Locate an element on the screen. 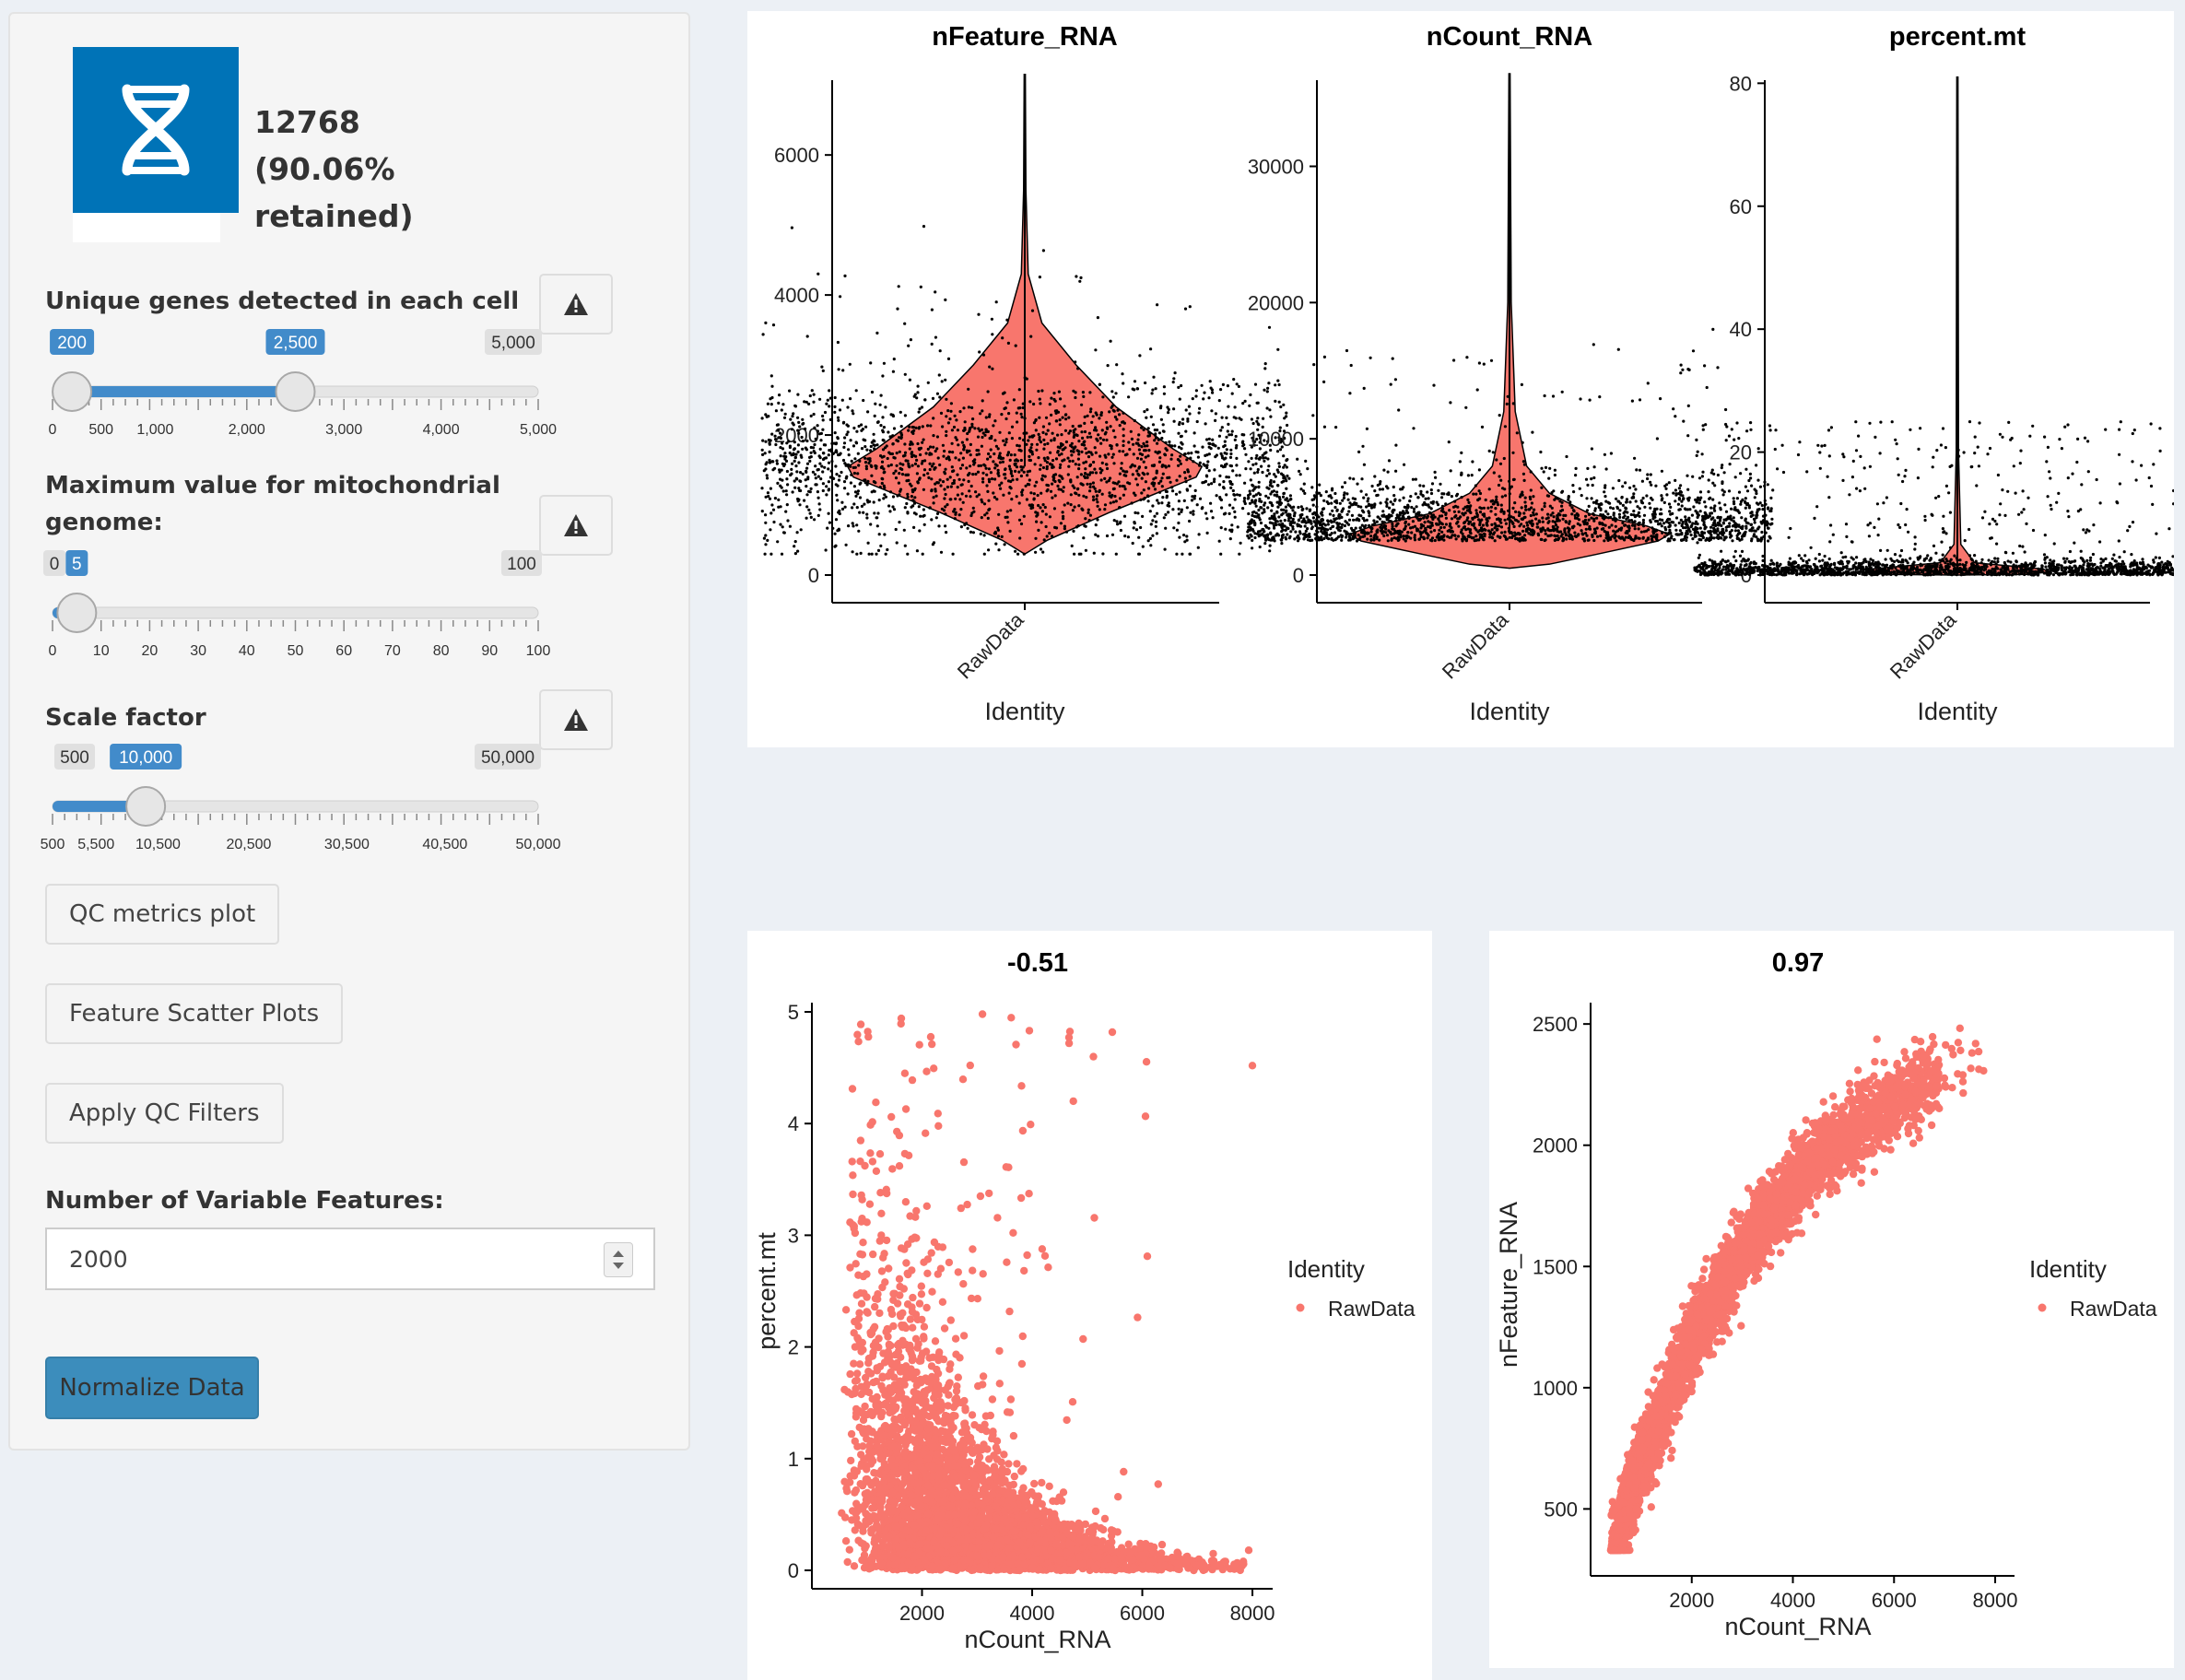 The image size is (2185, 1680). normalize-data-button: Normalize Data is located at coordinates (152, 1388).